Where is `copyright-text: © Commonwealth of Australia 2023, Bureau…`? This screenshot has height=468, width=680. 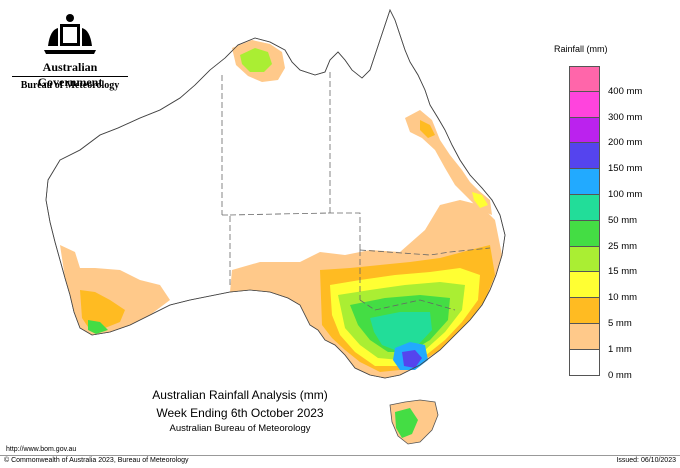
copyright-text: © Commonwealth of Australia 2023, Bureau… is located at coordinates (96, 460).